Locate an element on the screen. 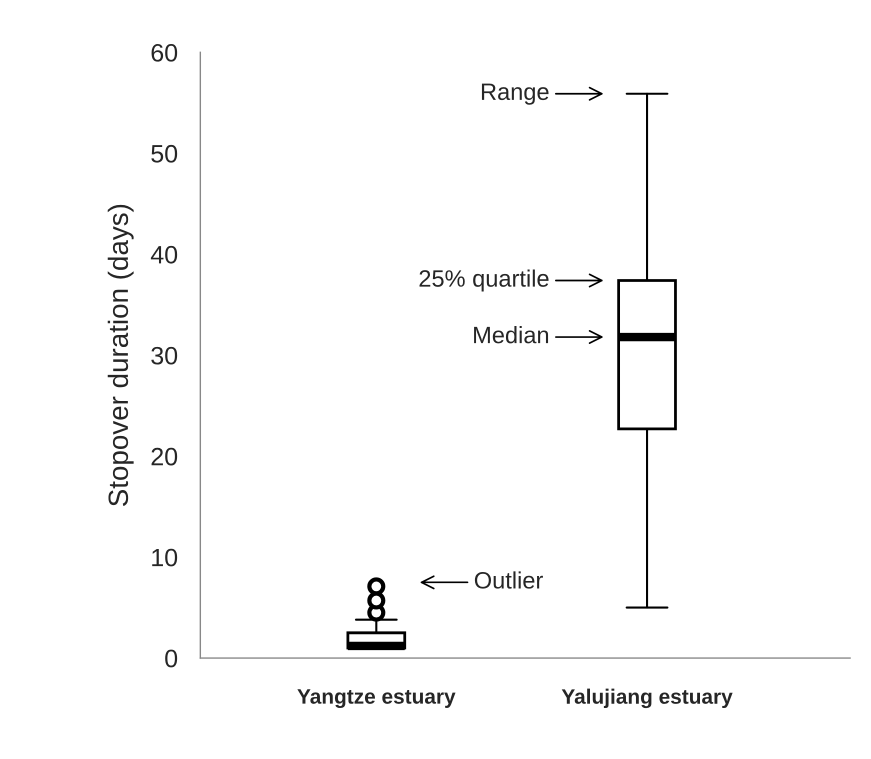  y-tick-label: 50 is located at coordinates (164, 153).